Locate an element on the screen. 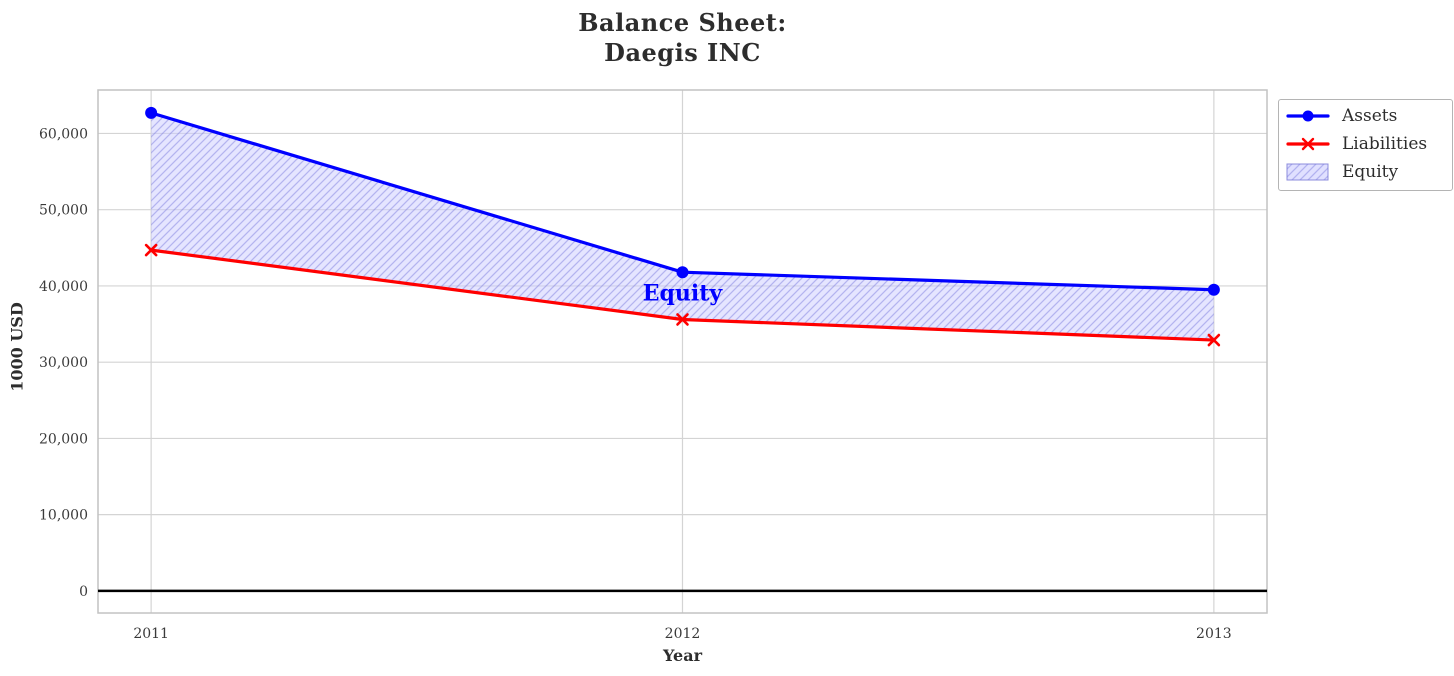 This screenshot has width=1454, height=676. y-axis-label: 1000 USD is located at coordinates (17, 347).